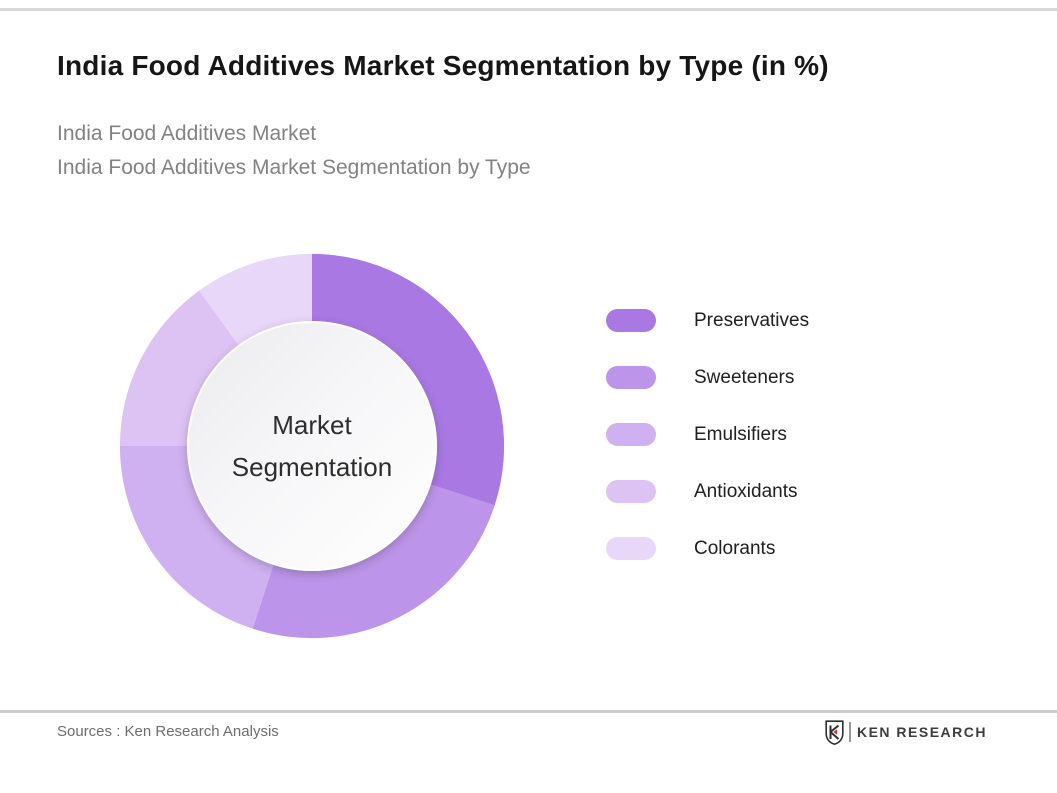  I want to click on legend-item-preservatives: Preservatives, so click(771, 320).